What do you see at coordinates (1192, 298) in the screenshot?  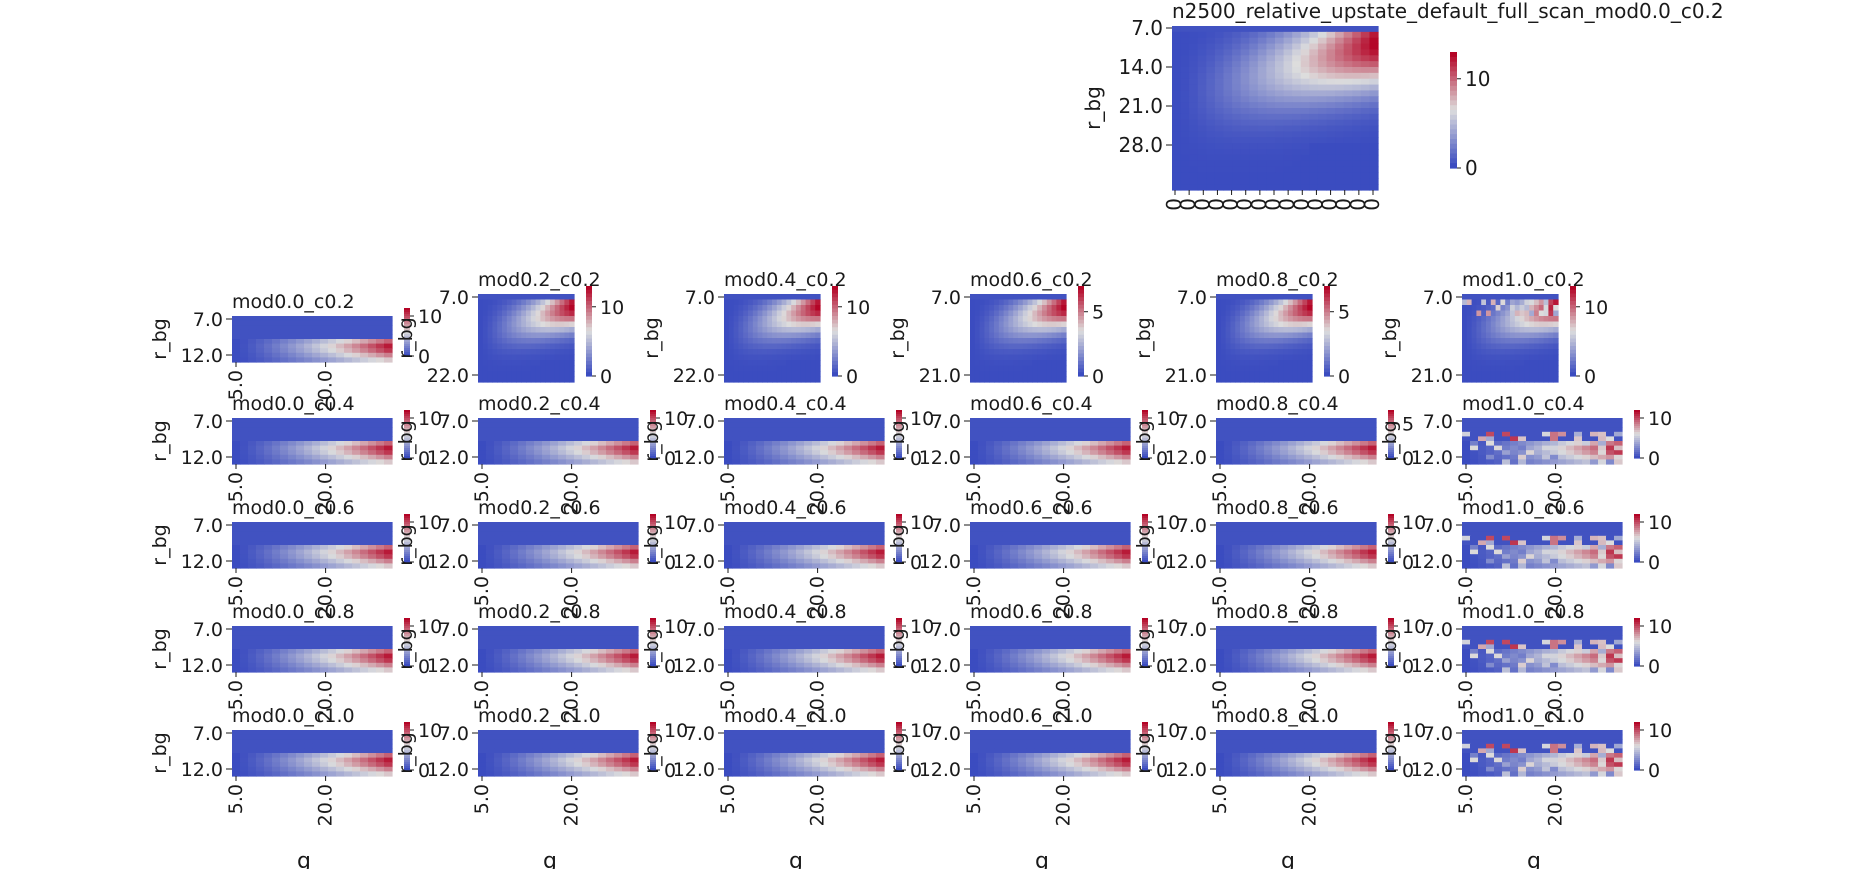 I see `y-tick-label: 7.0` at bounding box center [1192, 298].